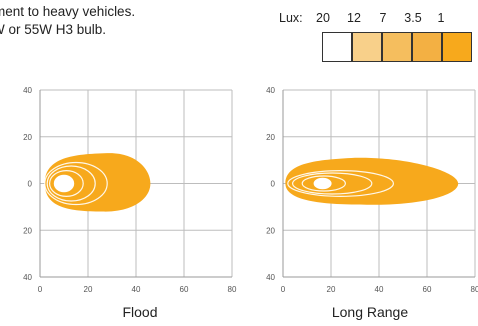 The height and width of the screenshot is (326, 478). I want to click on long-range-x-tick-label: 0, so click(283, 289).